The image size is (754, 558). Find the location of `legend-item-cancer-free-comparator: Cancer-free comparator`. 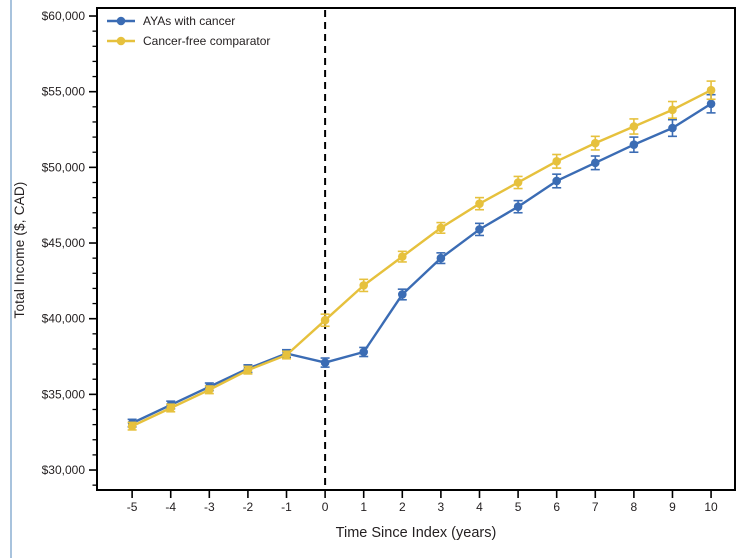

legend-item-cancer-free-comparator: Cancer-free comparator is located at coordinates (188, 41).